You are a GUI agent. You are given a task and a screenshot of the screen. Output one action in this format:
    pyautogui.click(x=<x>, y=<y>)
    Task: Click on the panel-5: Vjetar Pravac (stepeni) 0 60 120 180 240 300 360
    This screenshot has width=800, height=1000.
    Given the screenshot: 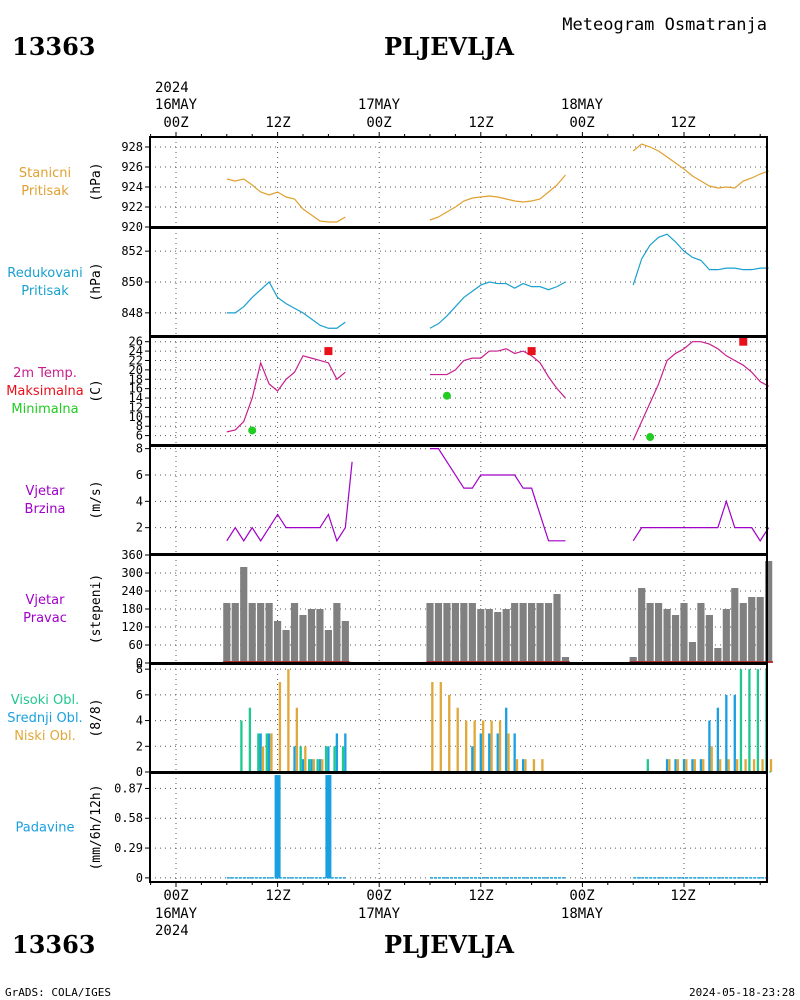 What is the action you would take?
    pyautogui.click(x=398, y=609)
    